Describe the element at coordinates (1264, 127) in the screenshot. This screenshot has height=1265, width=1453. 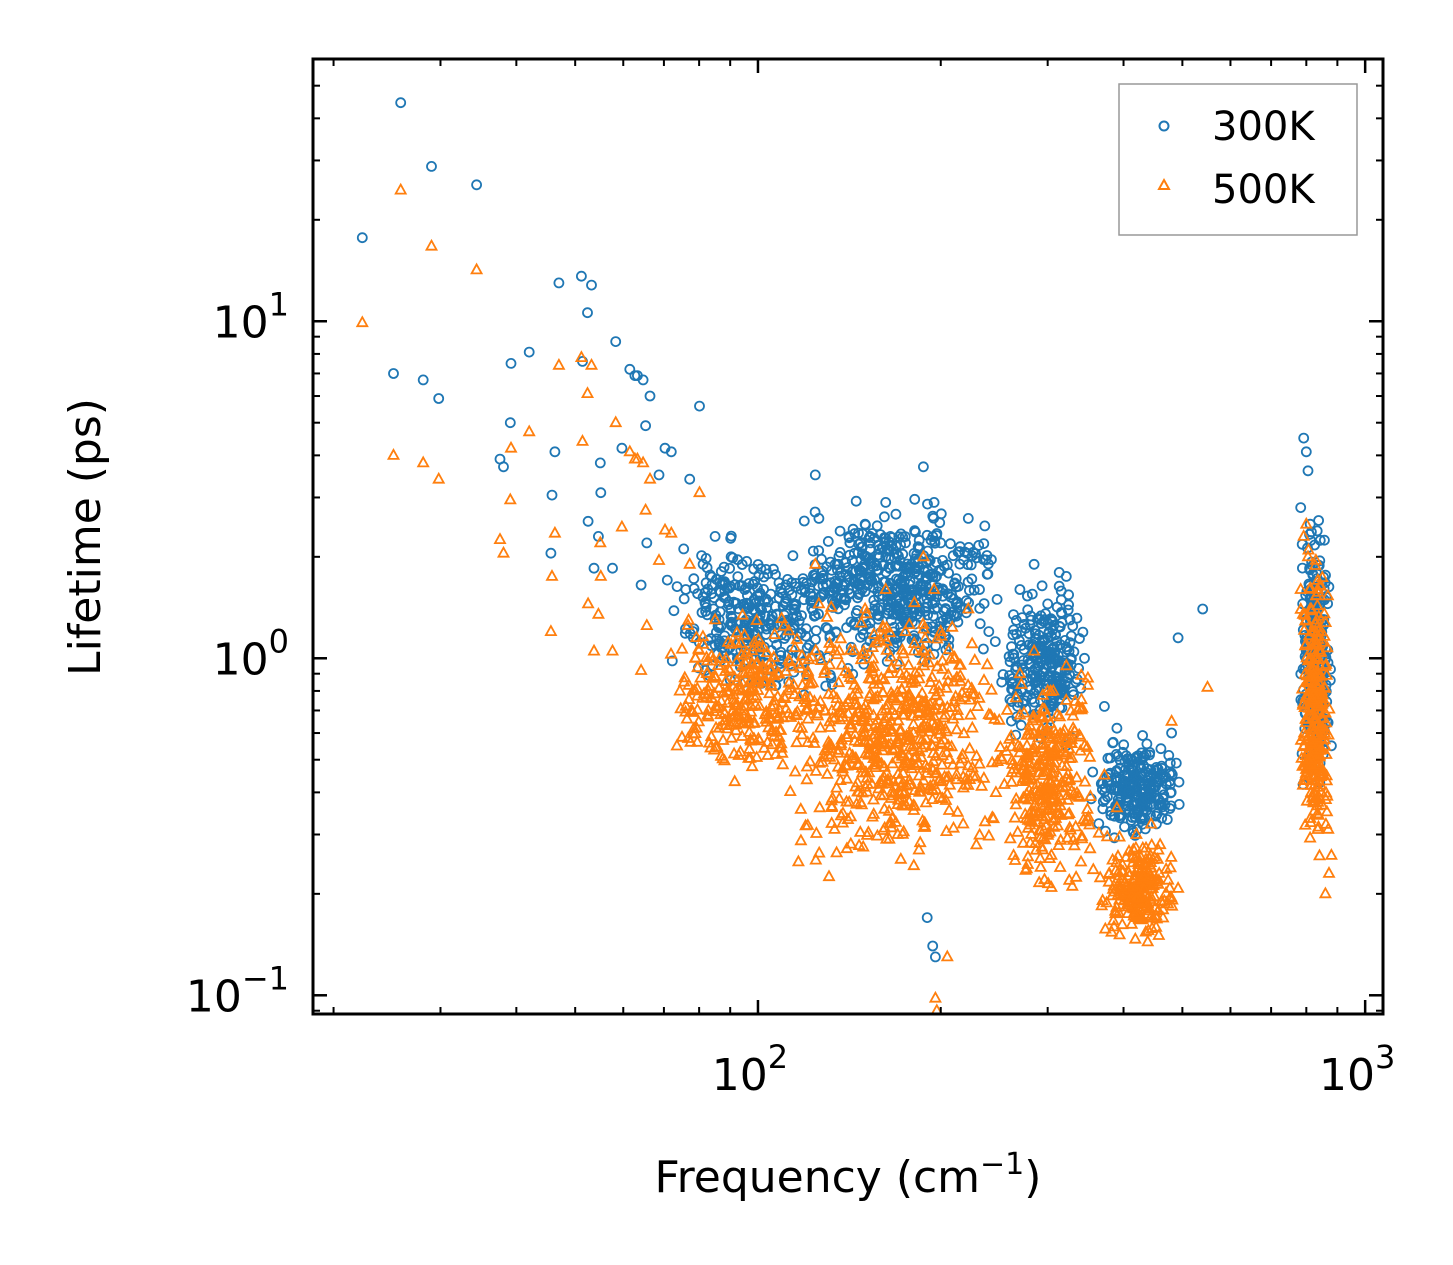
I see `legend-label-300k: 300K` at that location.